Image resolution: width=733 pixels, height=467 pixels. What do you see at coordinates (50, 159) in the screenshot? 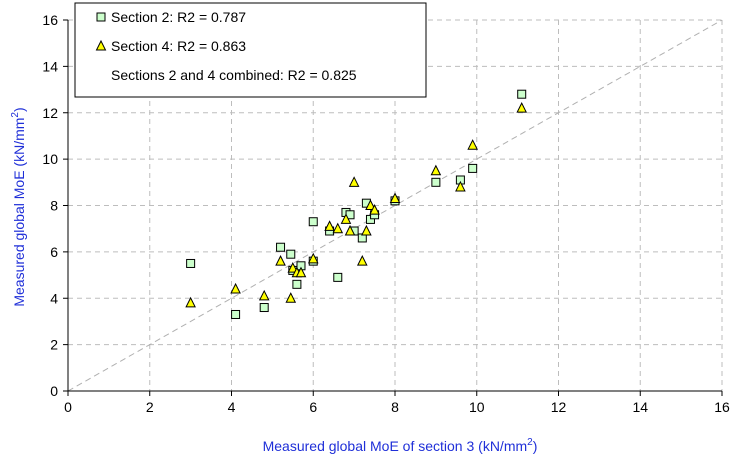
I see `y-tick-label: 10` at bounding box center [50, 159].